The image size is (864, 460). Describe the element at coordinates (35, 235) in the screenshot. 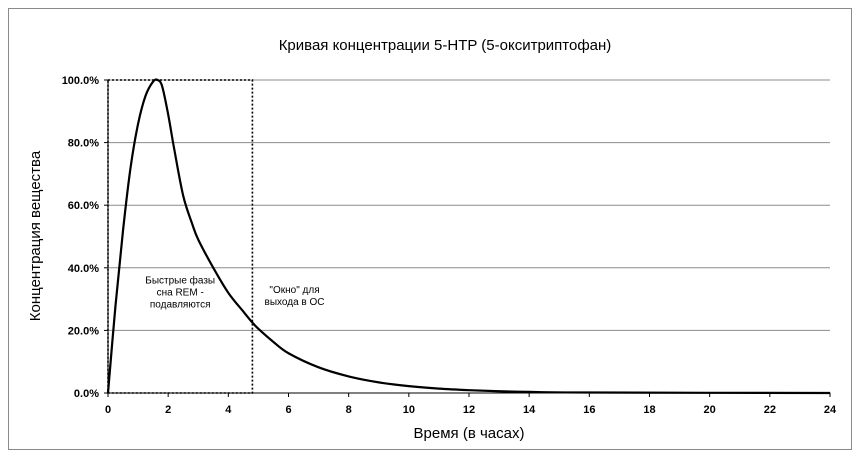

I see `y-axis-title: Концентрация вещества` at that location.